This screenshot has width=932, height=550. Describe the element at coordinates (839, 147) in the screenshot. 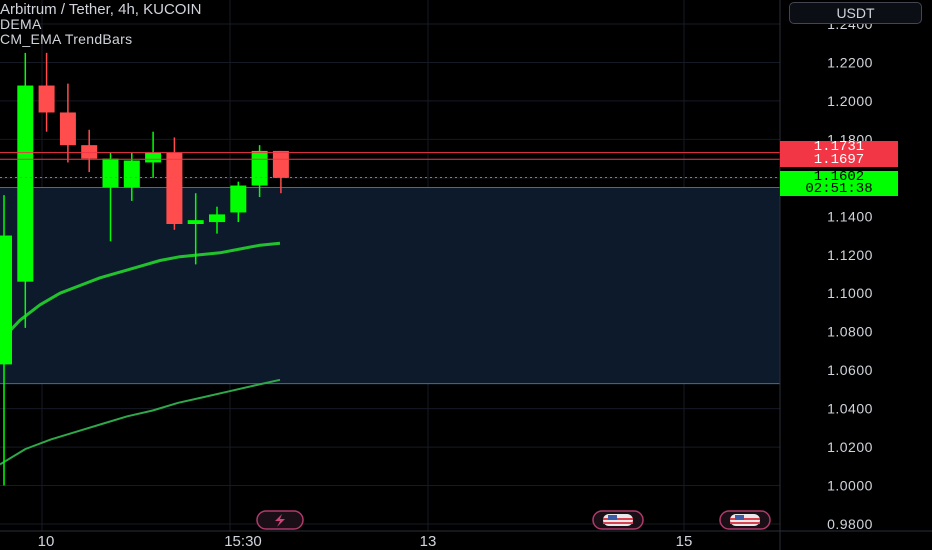

I see `price-label-upper: 1.1731` at that location.